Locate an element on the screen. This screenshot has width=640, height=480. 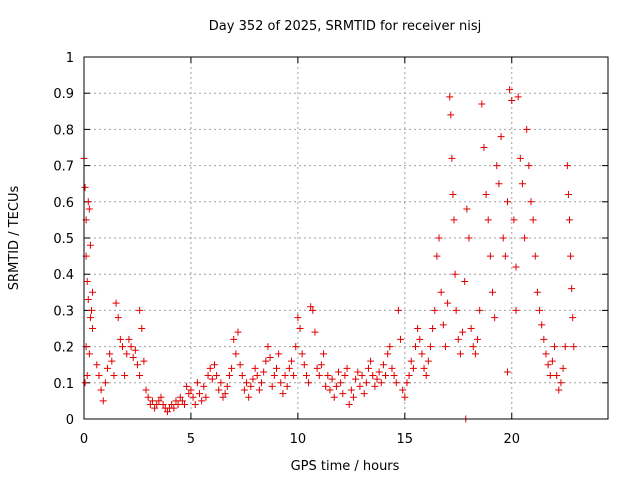
x-axis-label: GPS time / hours is located at coordinates (345, 466).